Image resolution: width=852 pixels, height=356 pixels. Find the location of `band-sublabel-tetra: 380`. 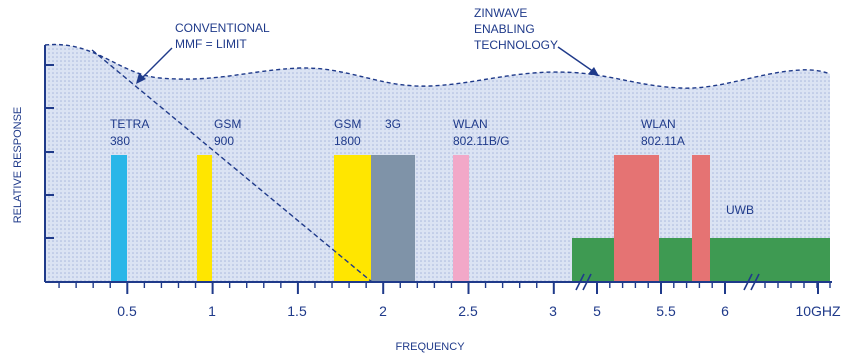

band-sublabel-tetra: 380 is located at coordinates (120, 141).